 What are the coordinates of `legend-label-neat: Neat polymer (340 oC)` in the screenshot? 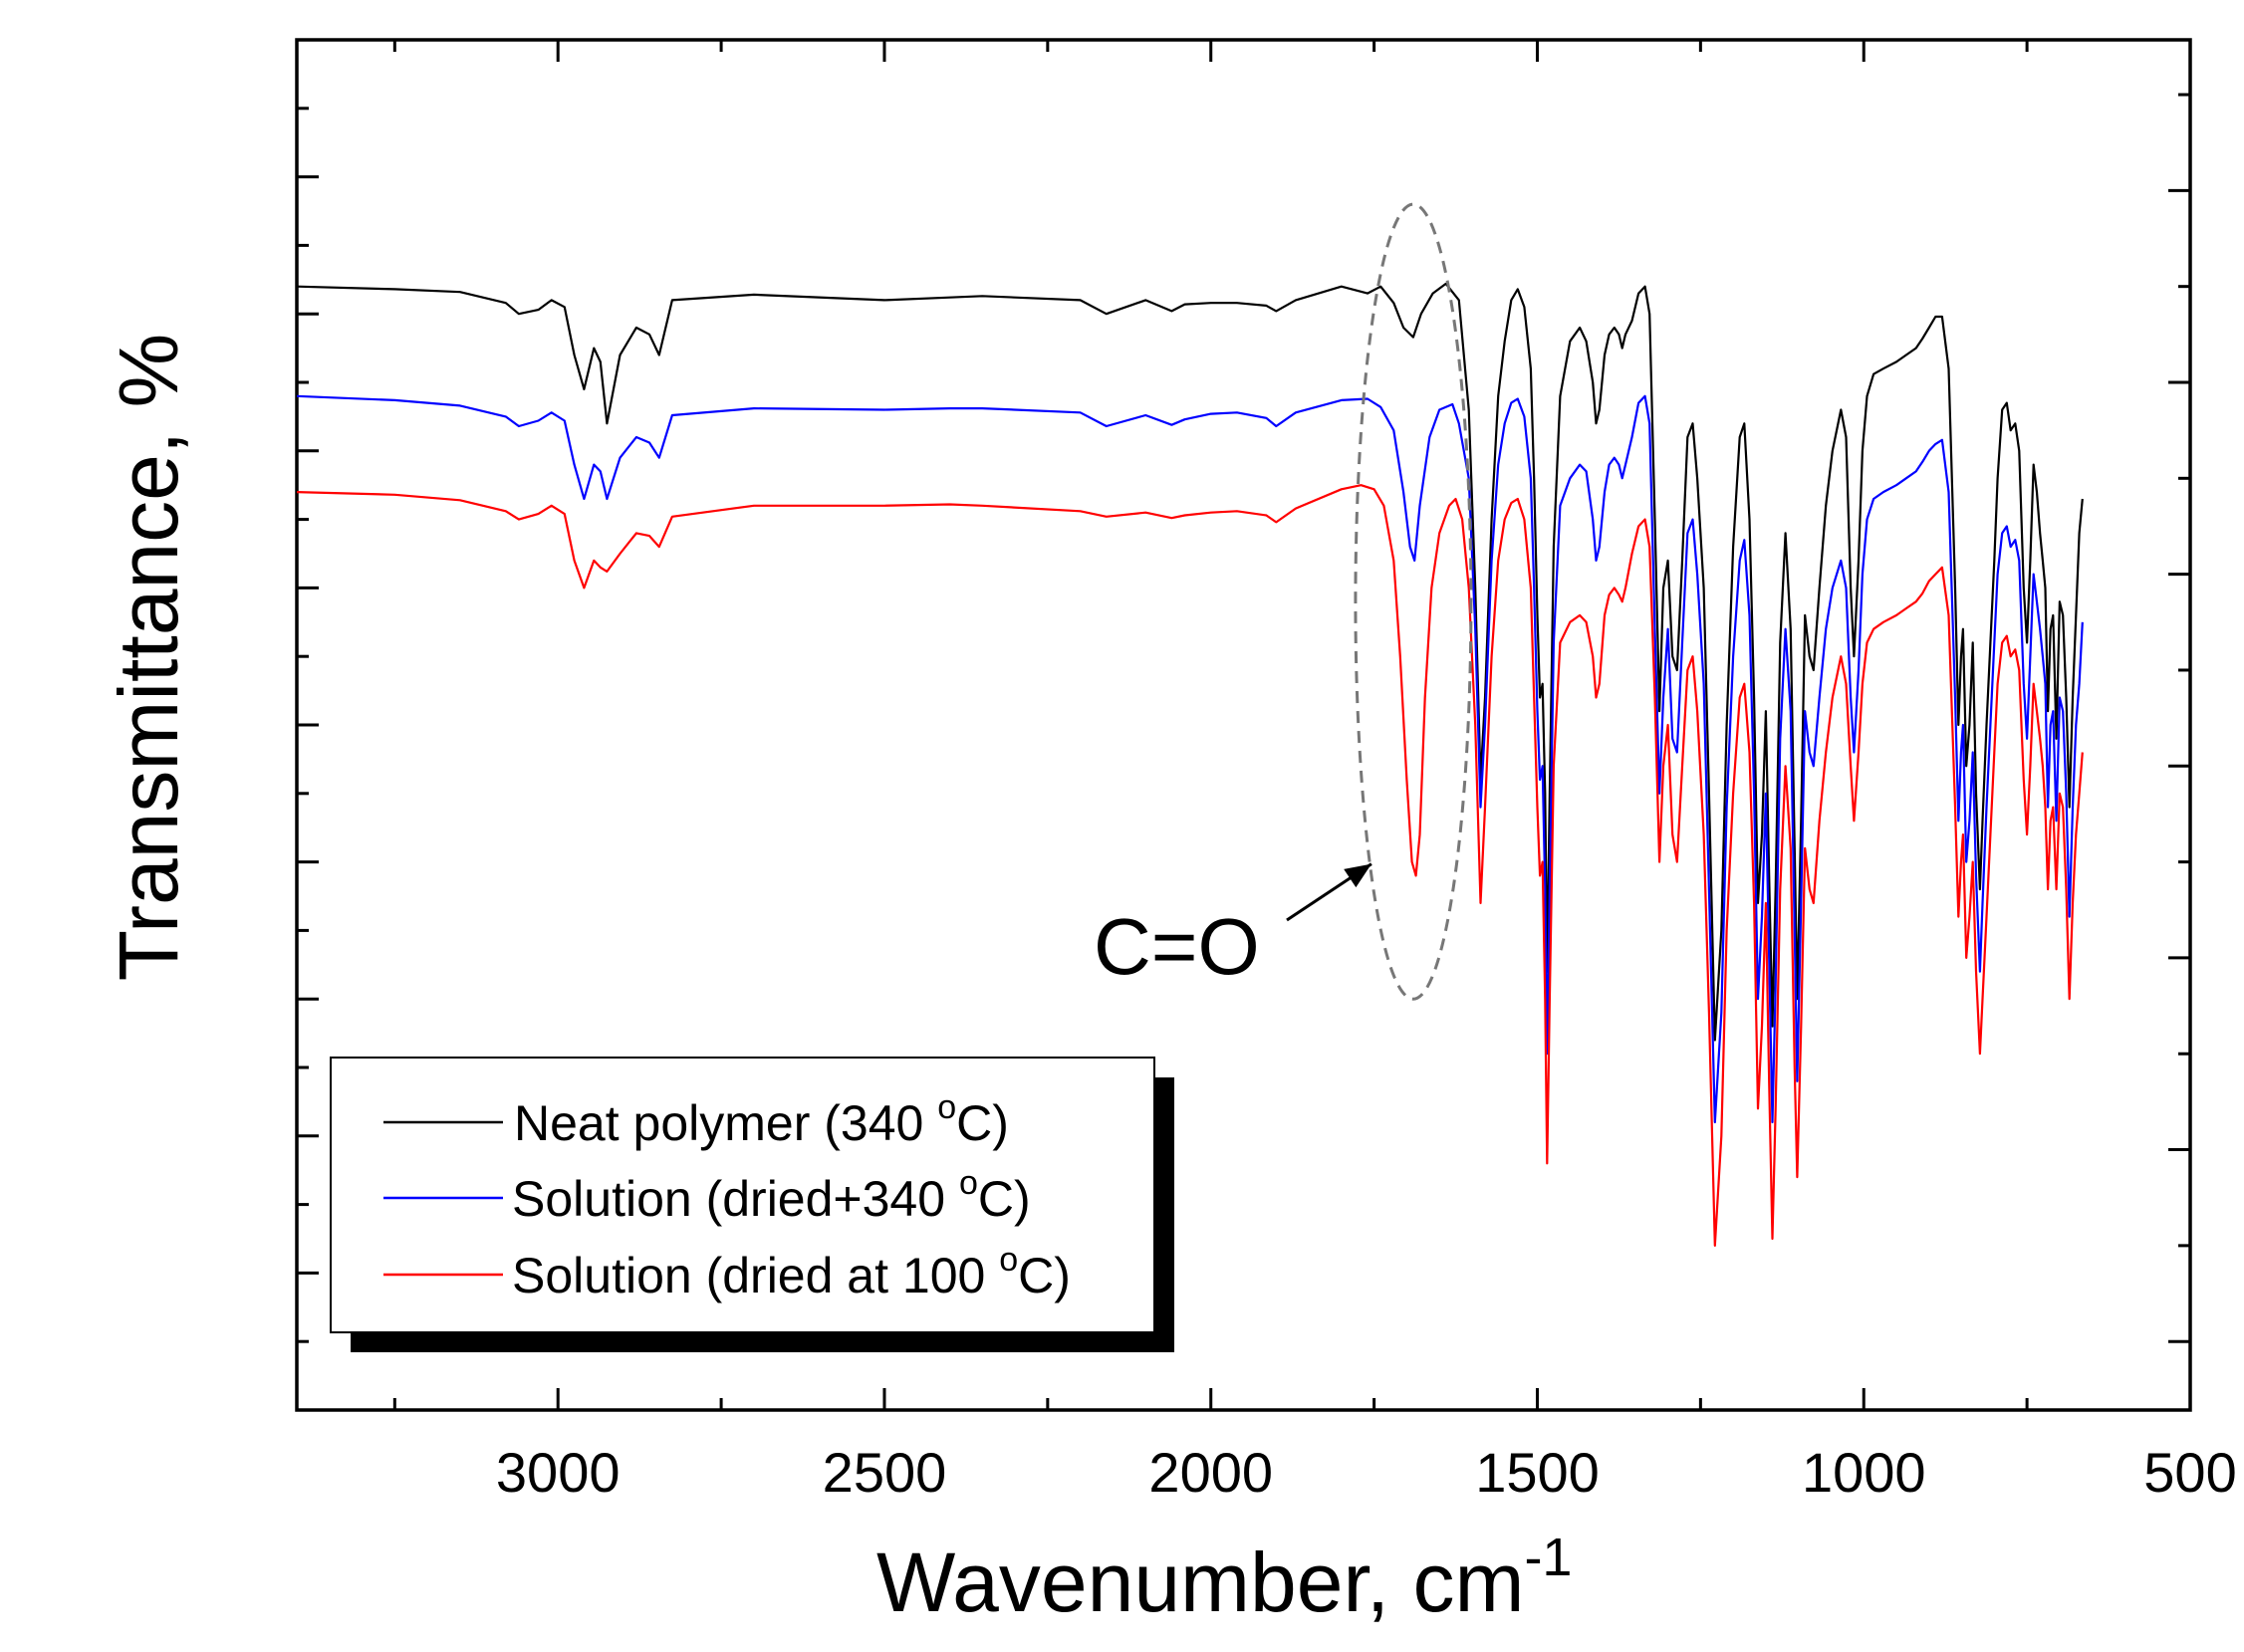 It's located at (761, 1119).